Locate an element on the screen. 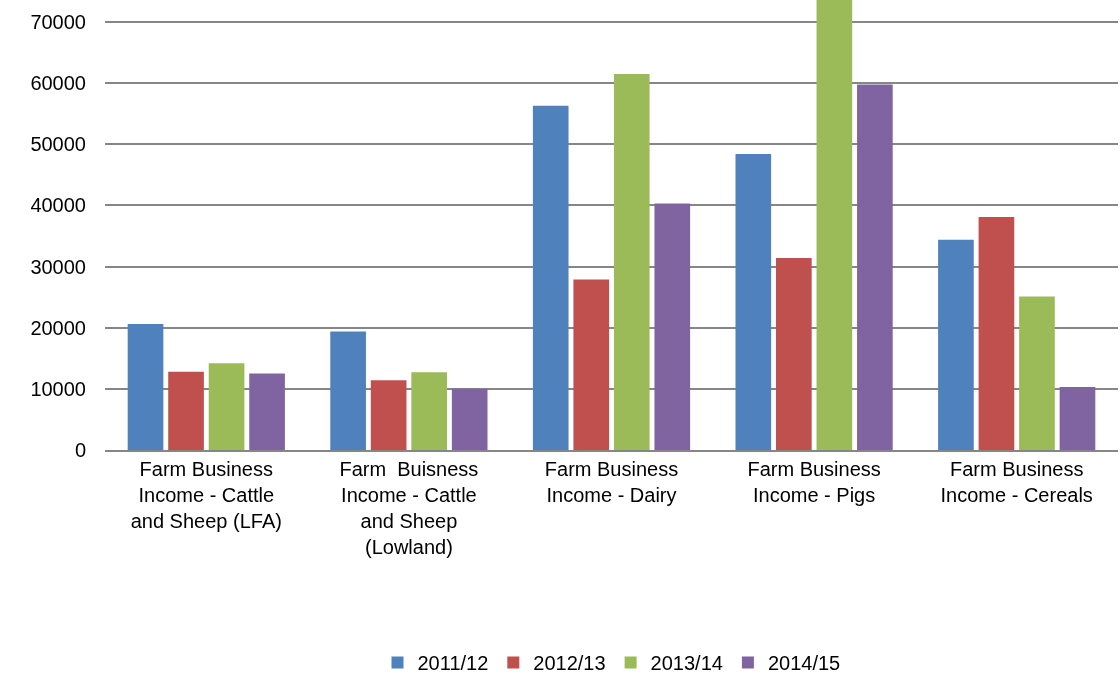 The image size is (1120, 682). y-tick-label: 70000 is located at coordinates (58, 22).